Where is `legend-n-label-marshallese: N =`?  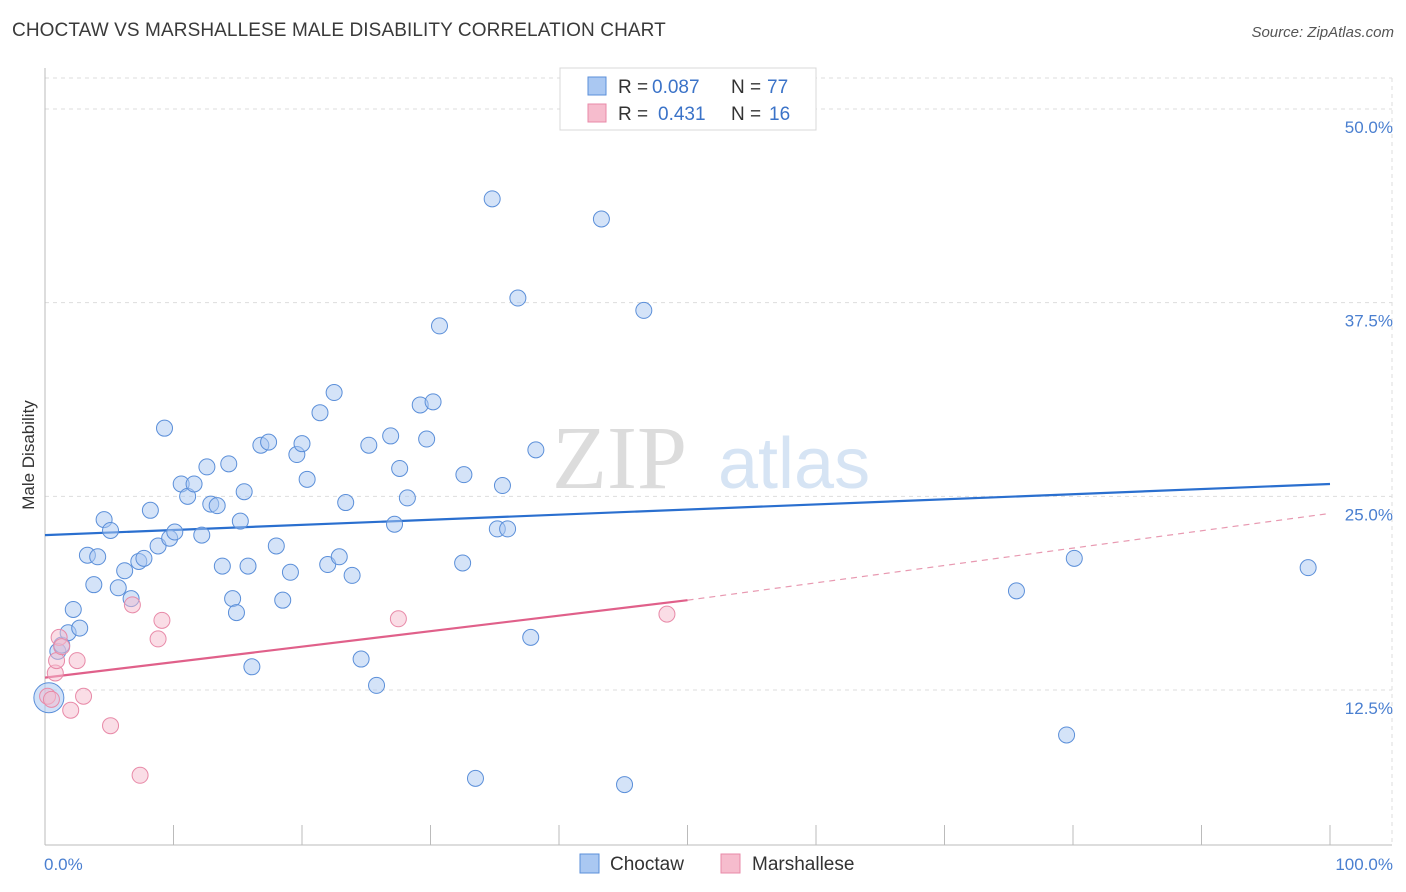
legend-n-label-marshallese: N = is located at coordinates (746, 114).